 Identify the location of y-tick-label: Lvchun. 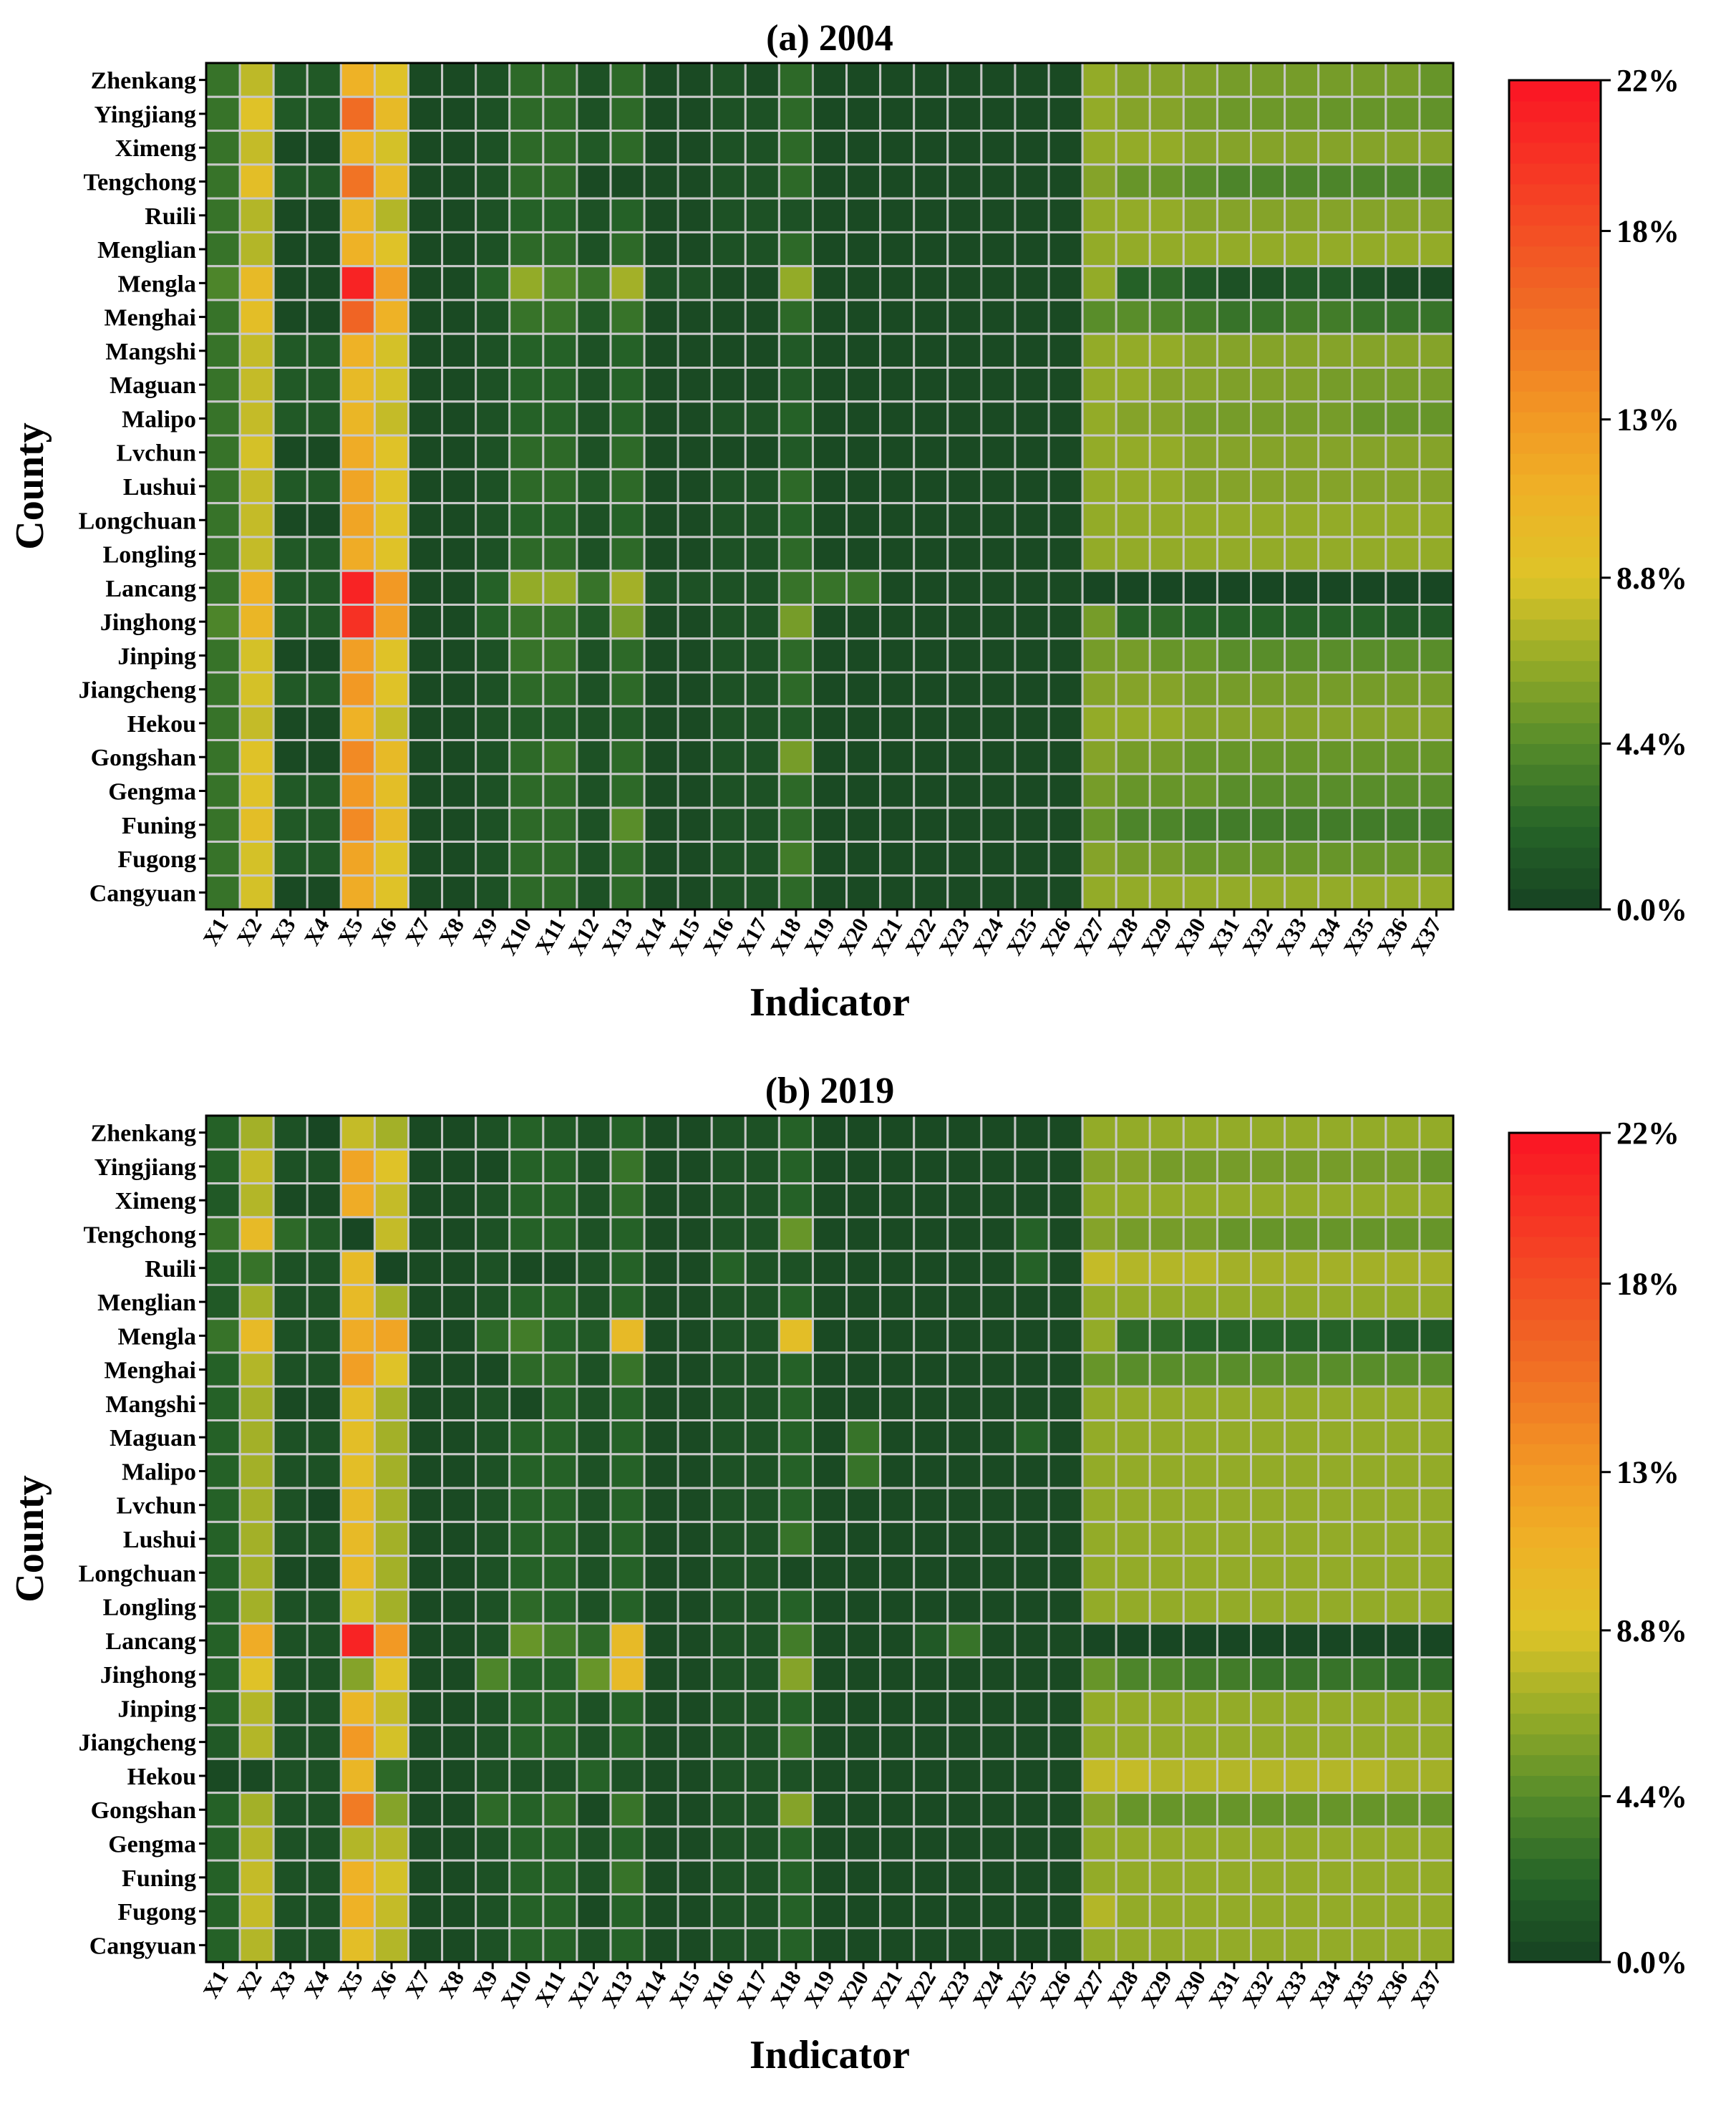
(157, 1506).